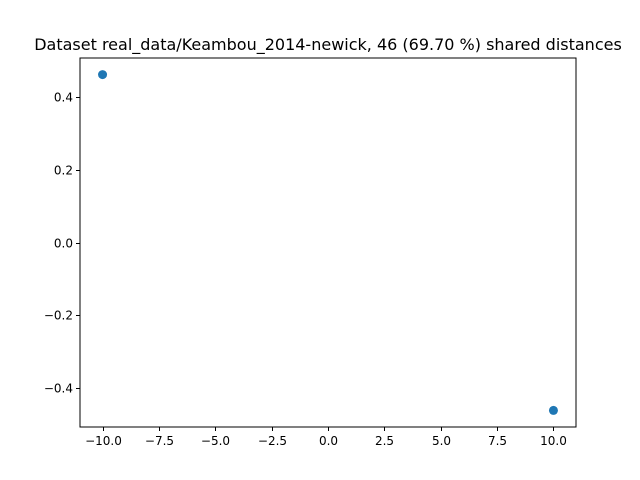  I want to click on x-tick-label: 2.5, so click(384, 441).